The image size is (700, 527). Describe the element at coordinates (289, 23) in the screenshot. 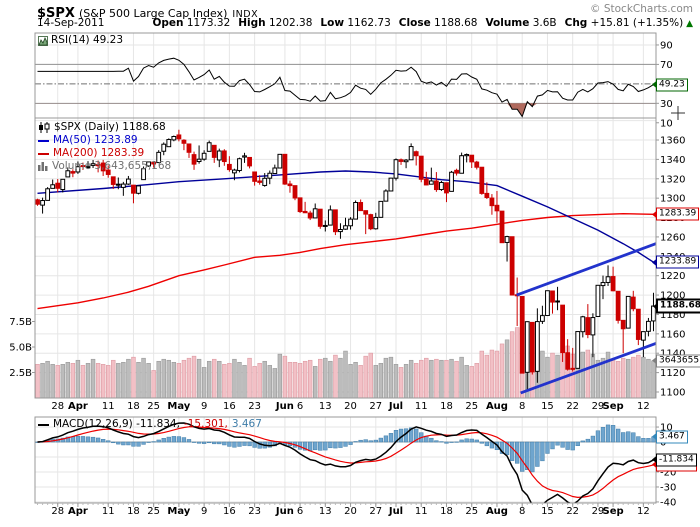

I see `quote-value: 1202.38` at that location.